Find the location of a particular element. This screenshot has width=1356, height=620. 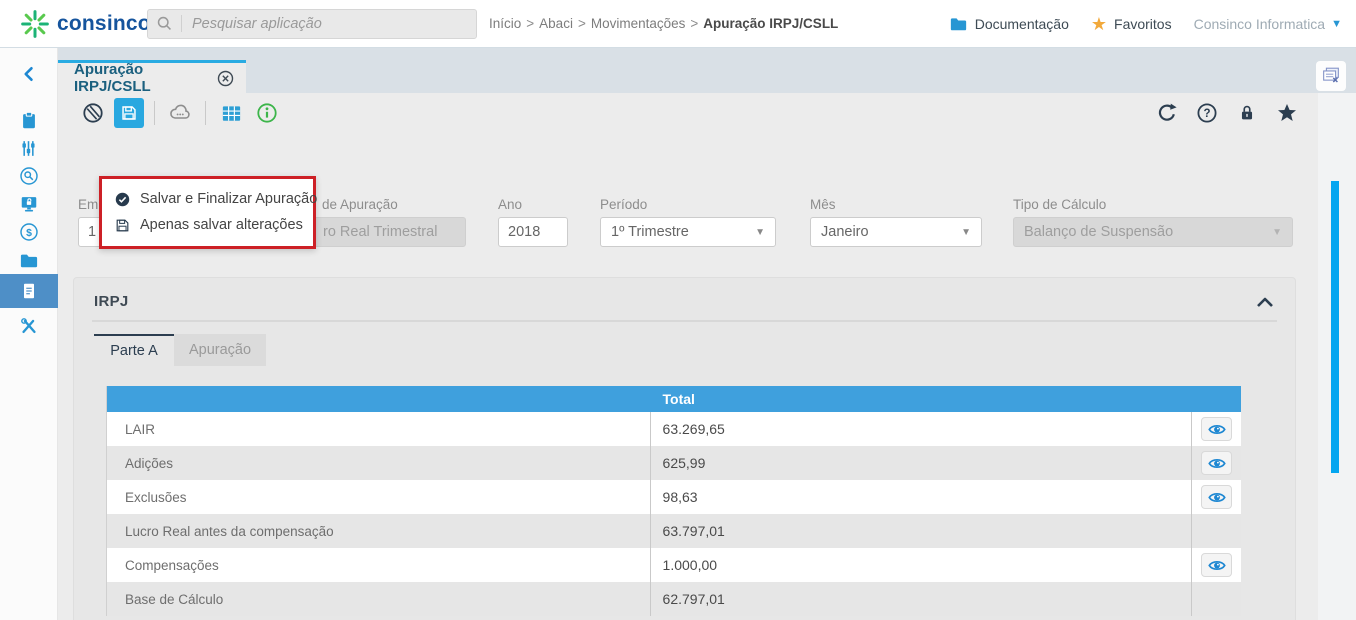

tab-label: Parte A is located at coordinates (134, 351).